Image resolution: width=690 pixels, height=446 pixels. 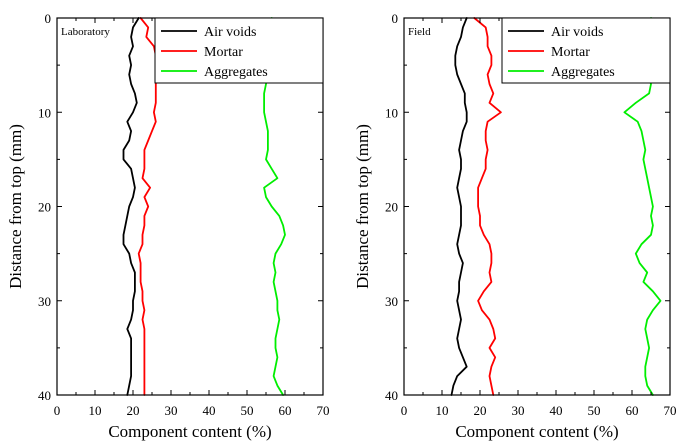 What do you see at coordinates (419, 32) in the screenshot?
I see `panel-label: Field` at bounding box center [419, 32].